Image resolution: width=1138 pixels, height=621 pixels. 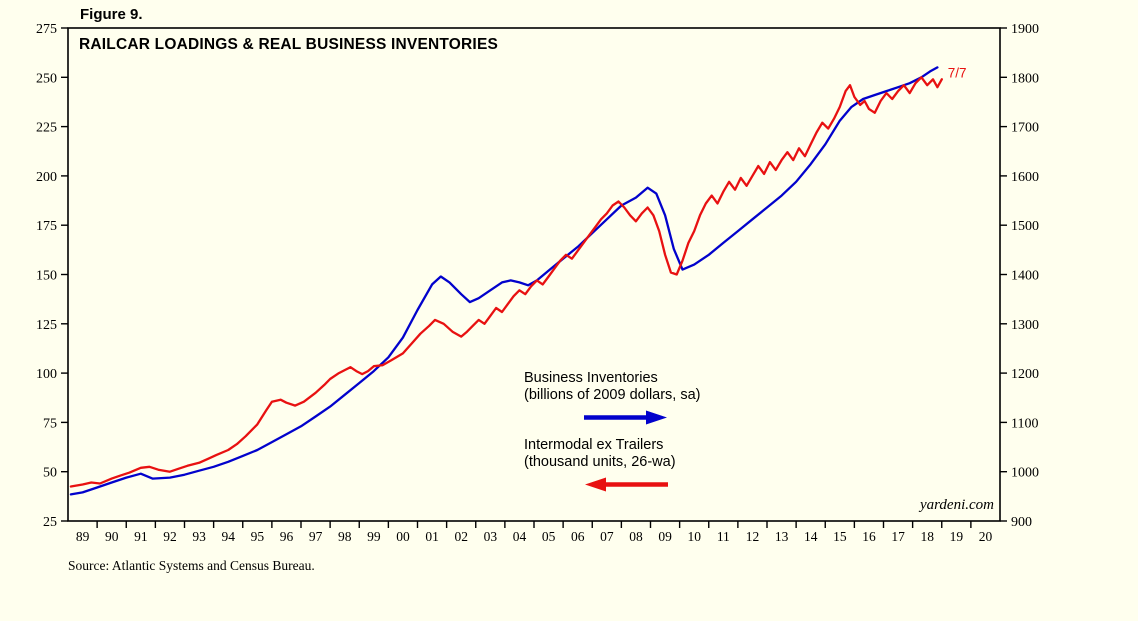 I want to click on x-tick-label: 03, so click(x=491, y=536).